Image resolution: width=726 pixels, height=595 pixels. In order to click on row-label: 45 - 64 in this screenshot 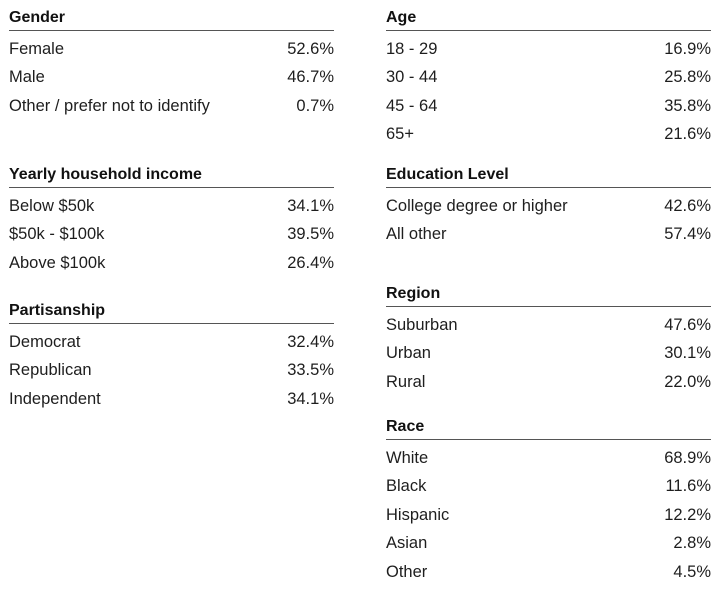, I will do `click(412, 105)`.